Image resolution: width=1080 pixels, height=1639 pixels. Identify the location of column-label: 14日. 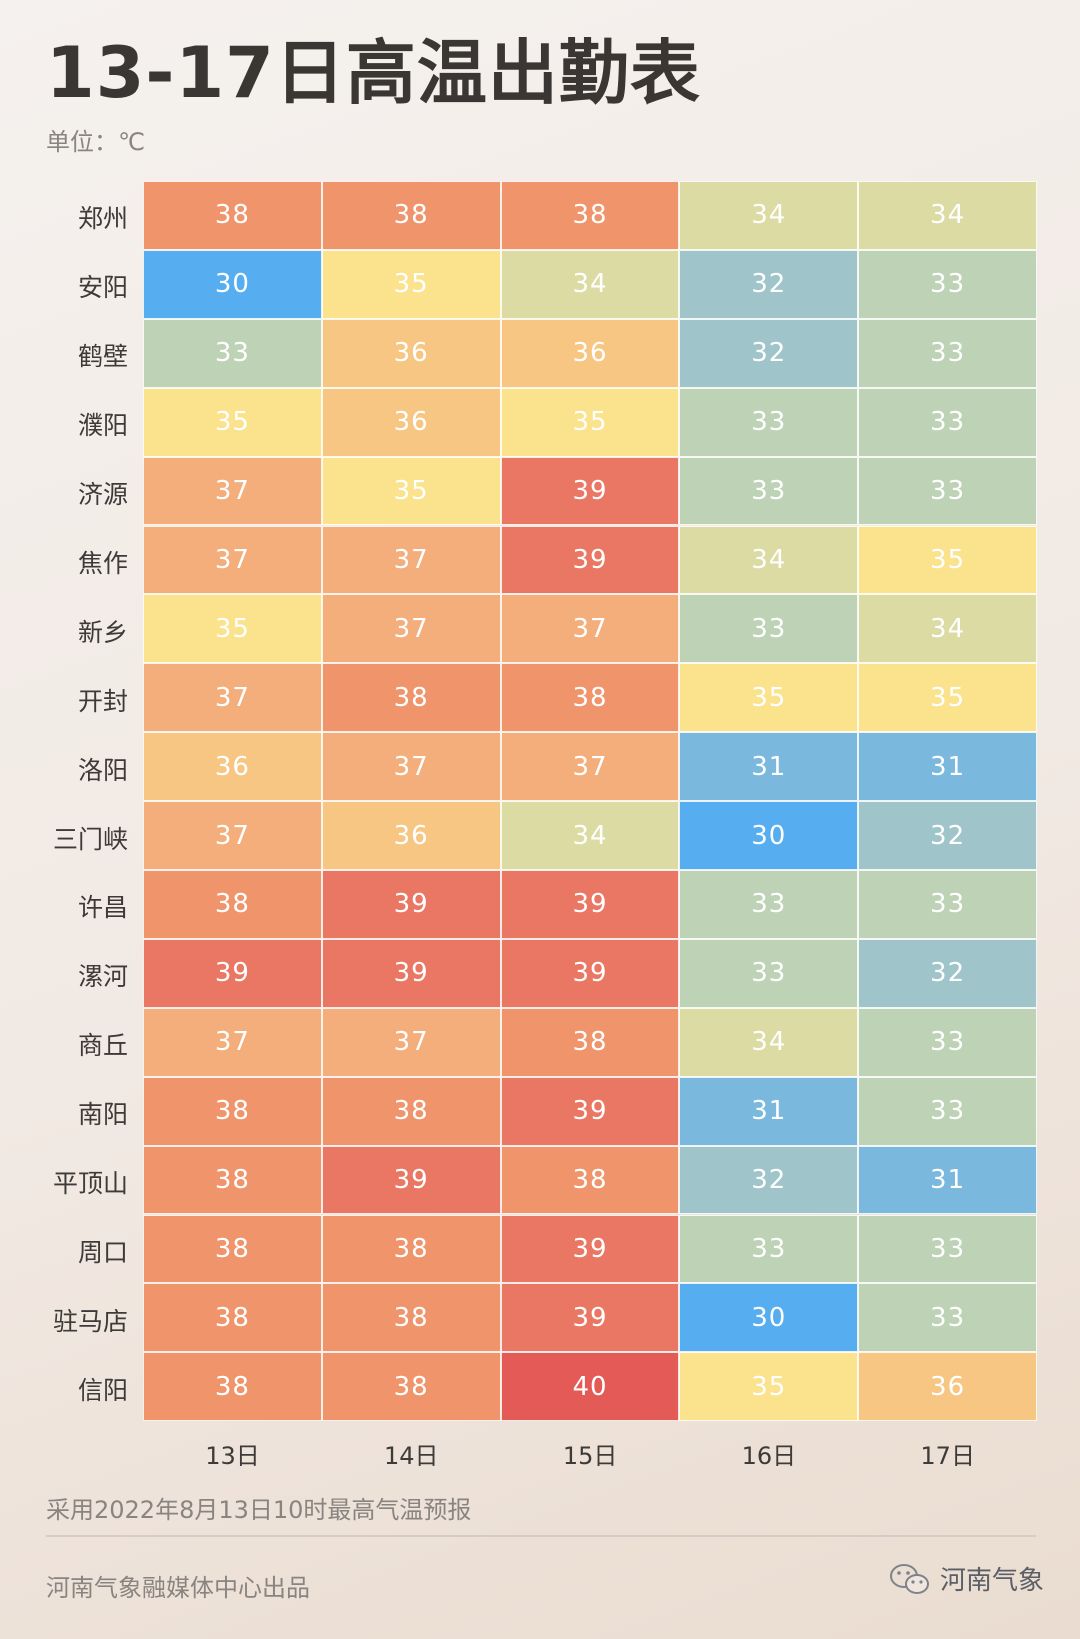
(411, 1456).